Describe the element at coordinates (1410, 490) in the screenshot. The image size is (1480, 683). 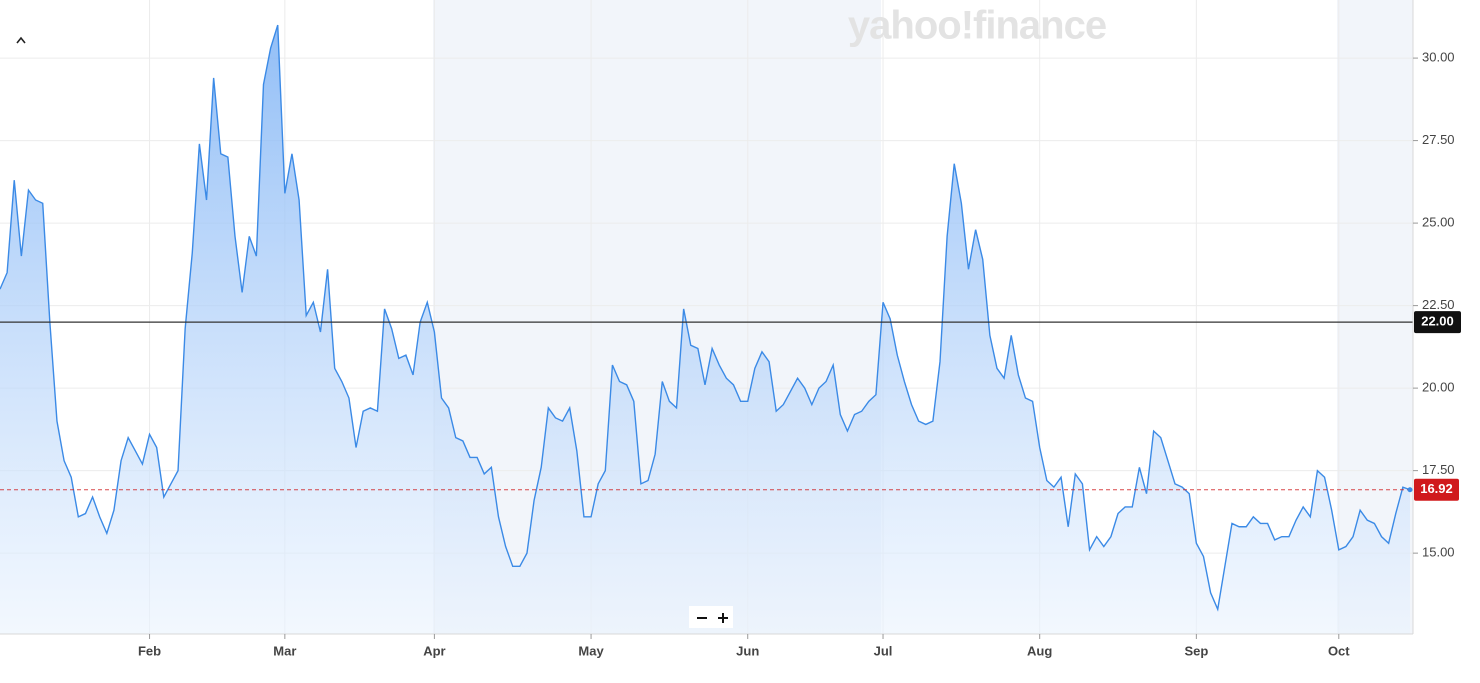
I see `last-point` at that location.